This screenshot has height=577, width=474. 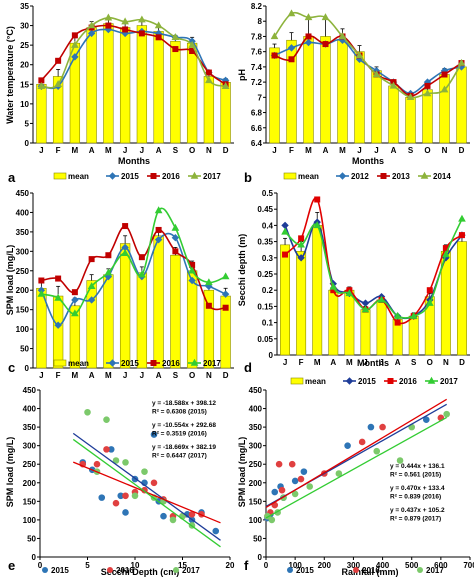 What do you see at coordinates (11, 367) in the screenshot?
I see `panel-letter: c` at bounding box center [11, 367].